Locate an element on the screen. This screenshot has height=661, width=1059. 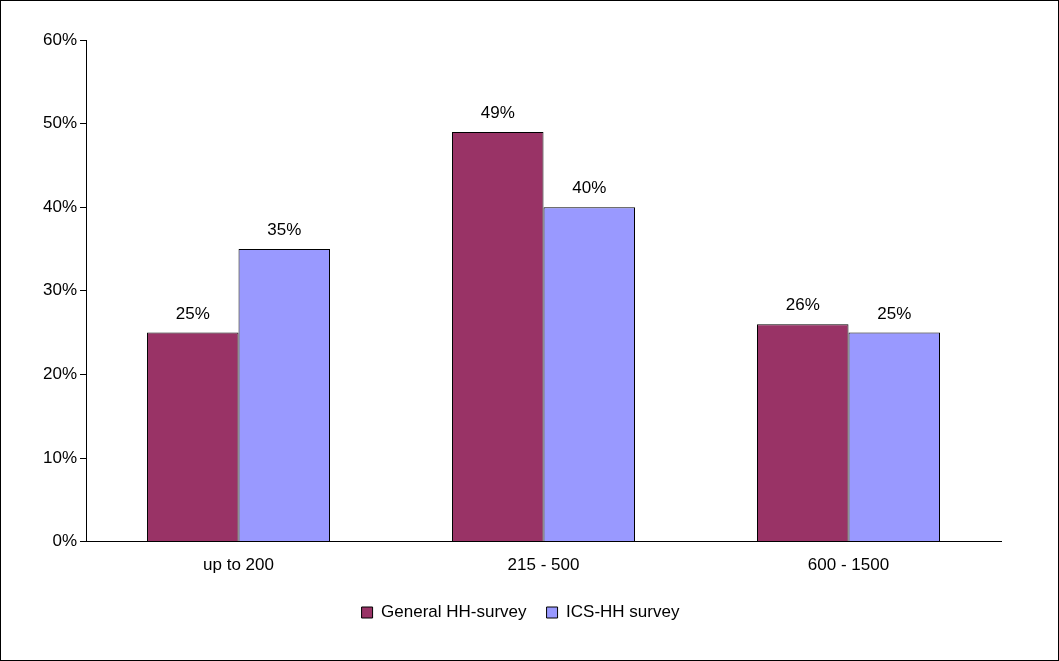
data-label: 49% is located at coordinates (497, 113).